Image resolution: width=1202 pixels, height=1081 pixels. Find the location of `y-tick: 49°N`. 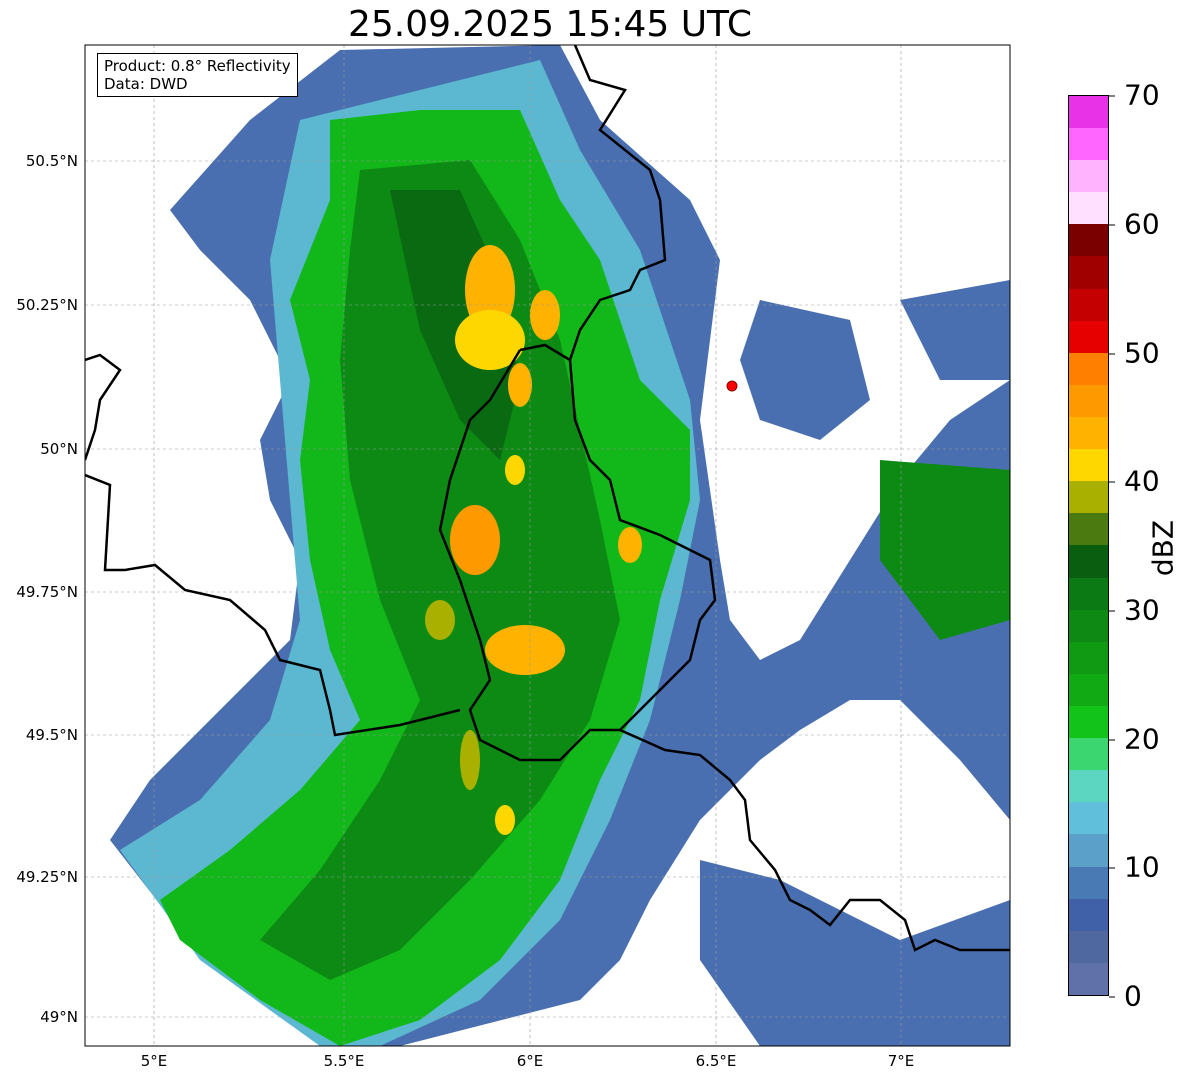

y-tick: 49°N is located at coordinates (59, 1017).